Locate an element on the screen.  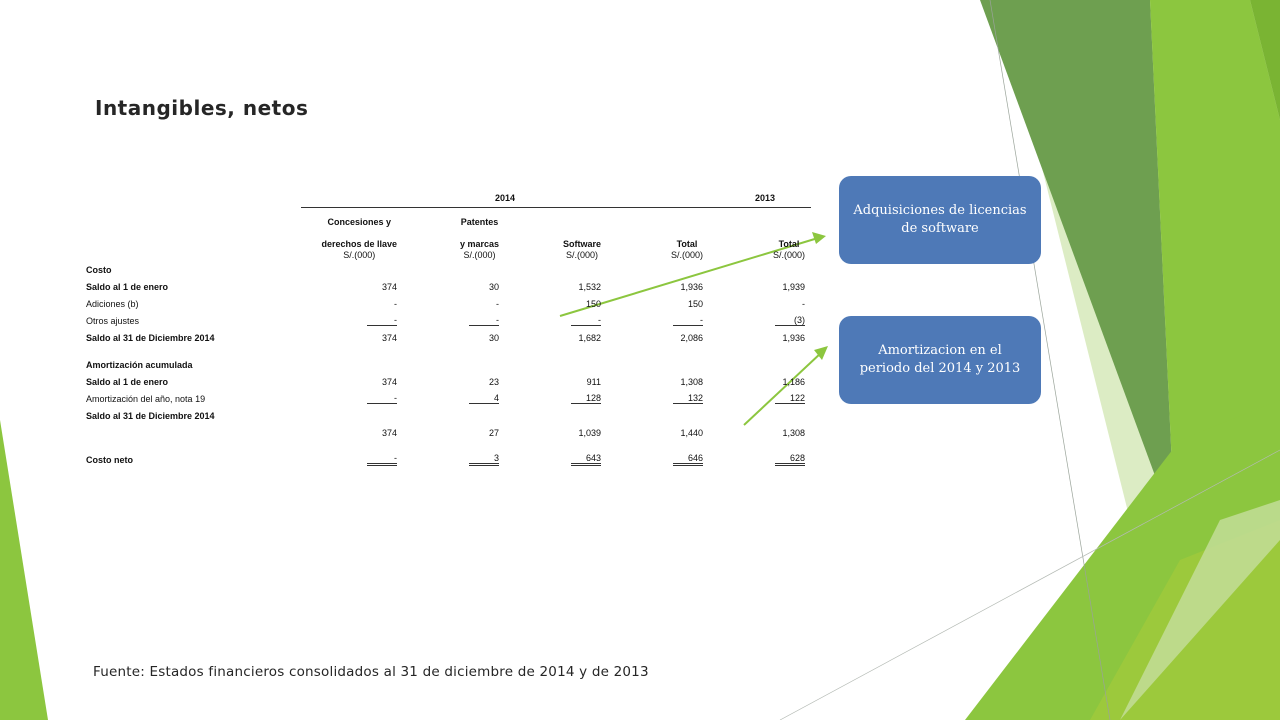
table-row: 374 27 1,039 1,440 1,308 is located at coordinates (448, 432).